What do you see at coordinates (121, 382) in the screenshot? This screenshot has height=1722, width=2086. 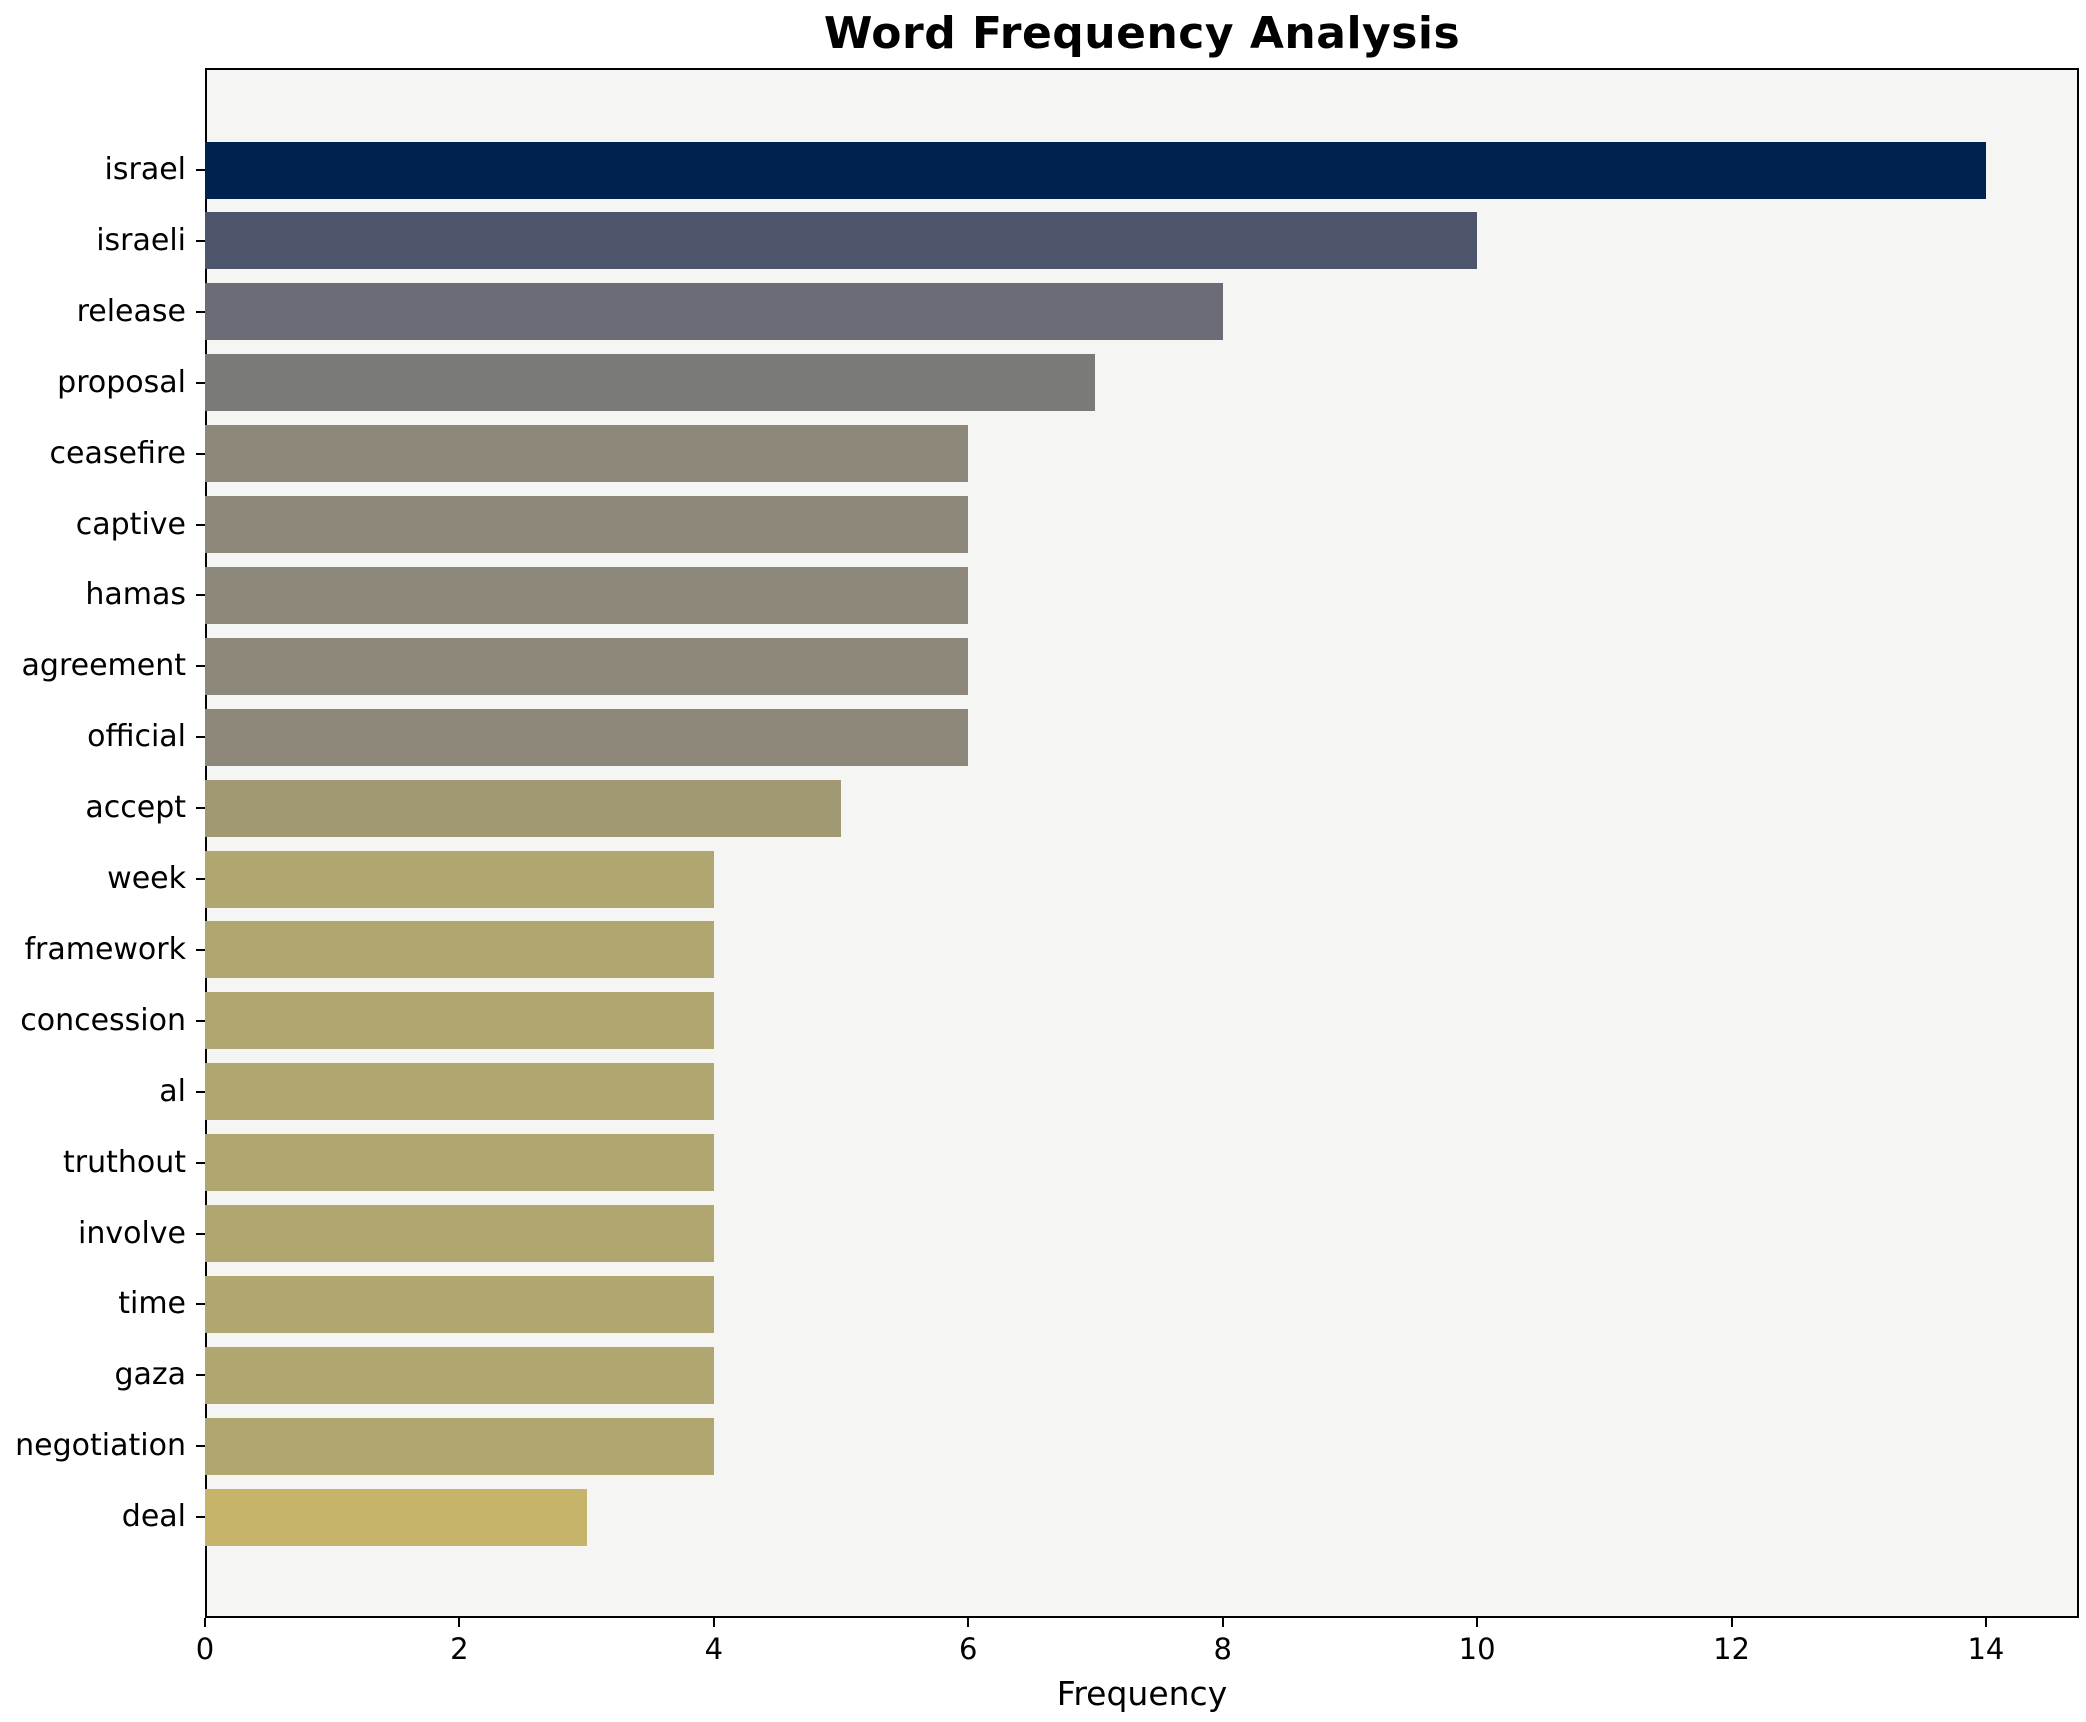 I see `y-tick-label-proposal: proposal` at bounding box center [121, 382].